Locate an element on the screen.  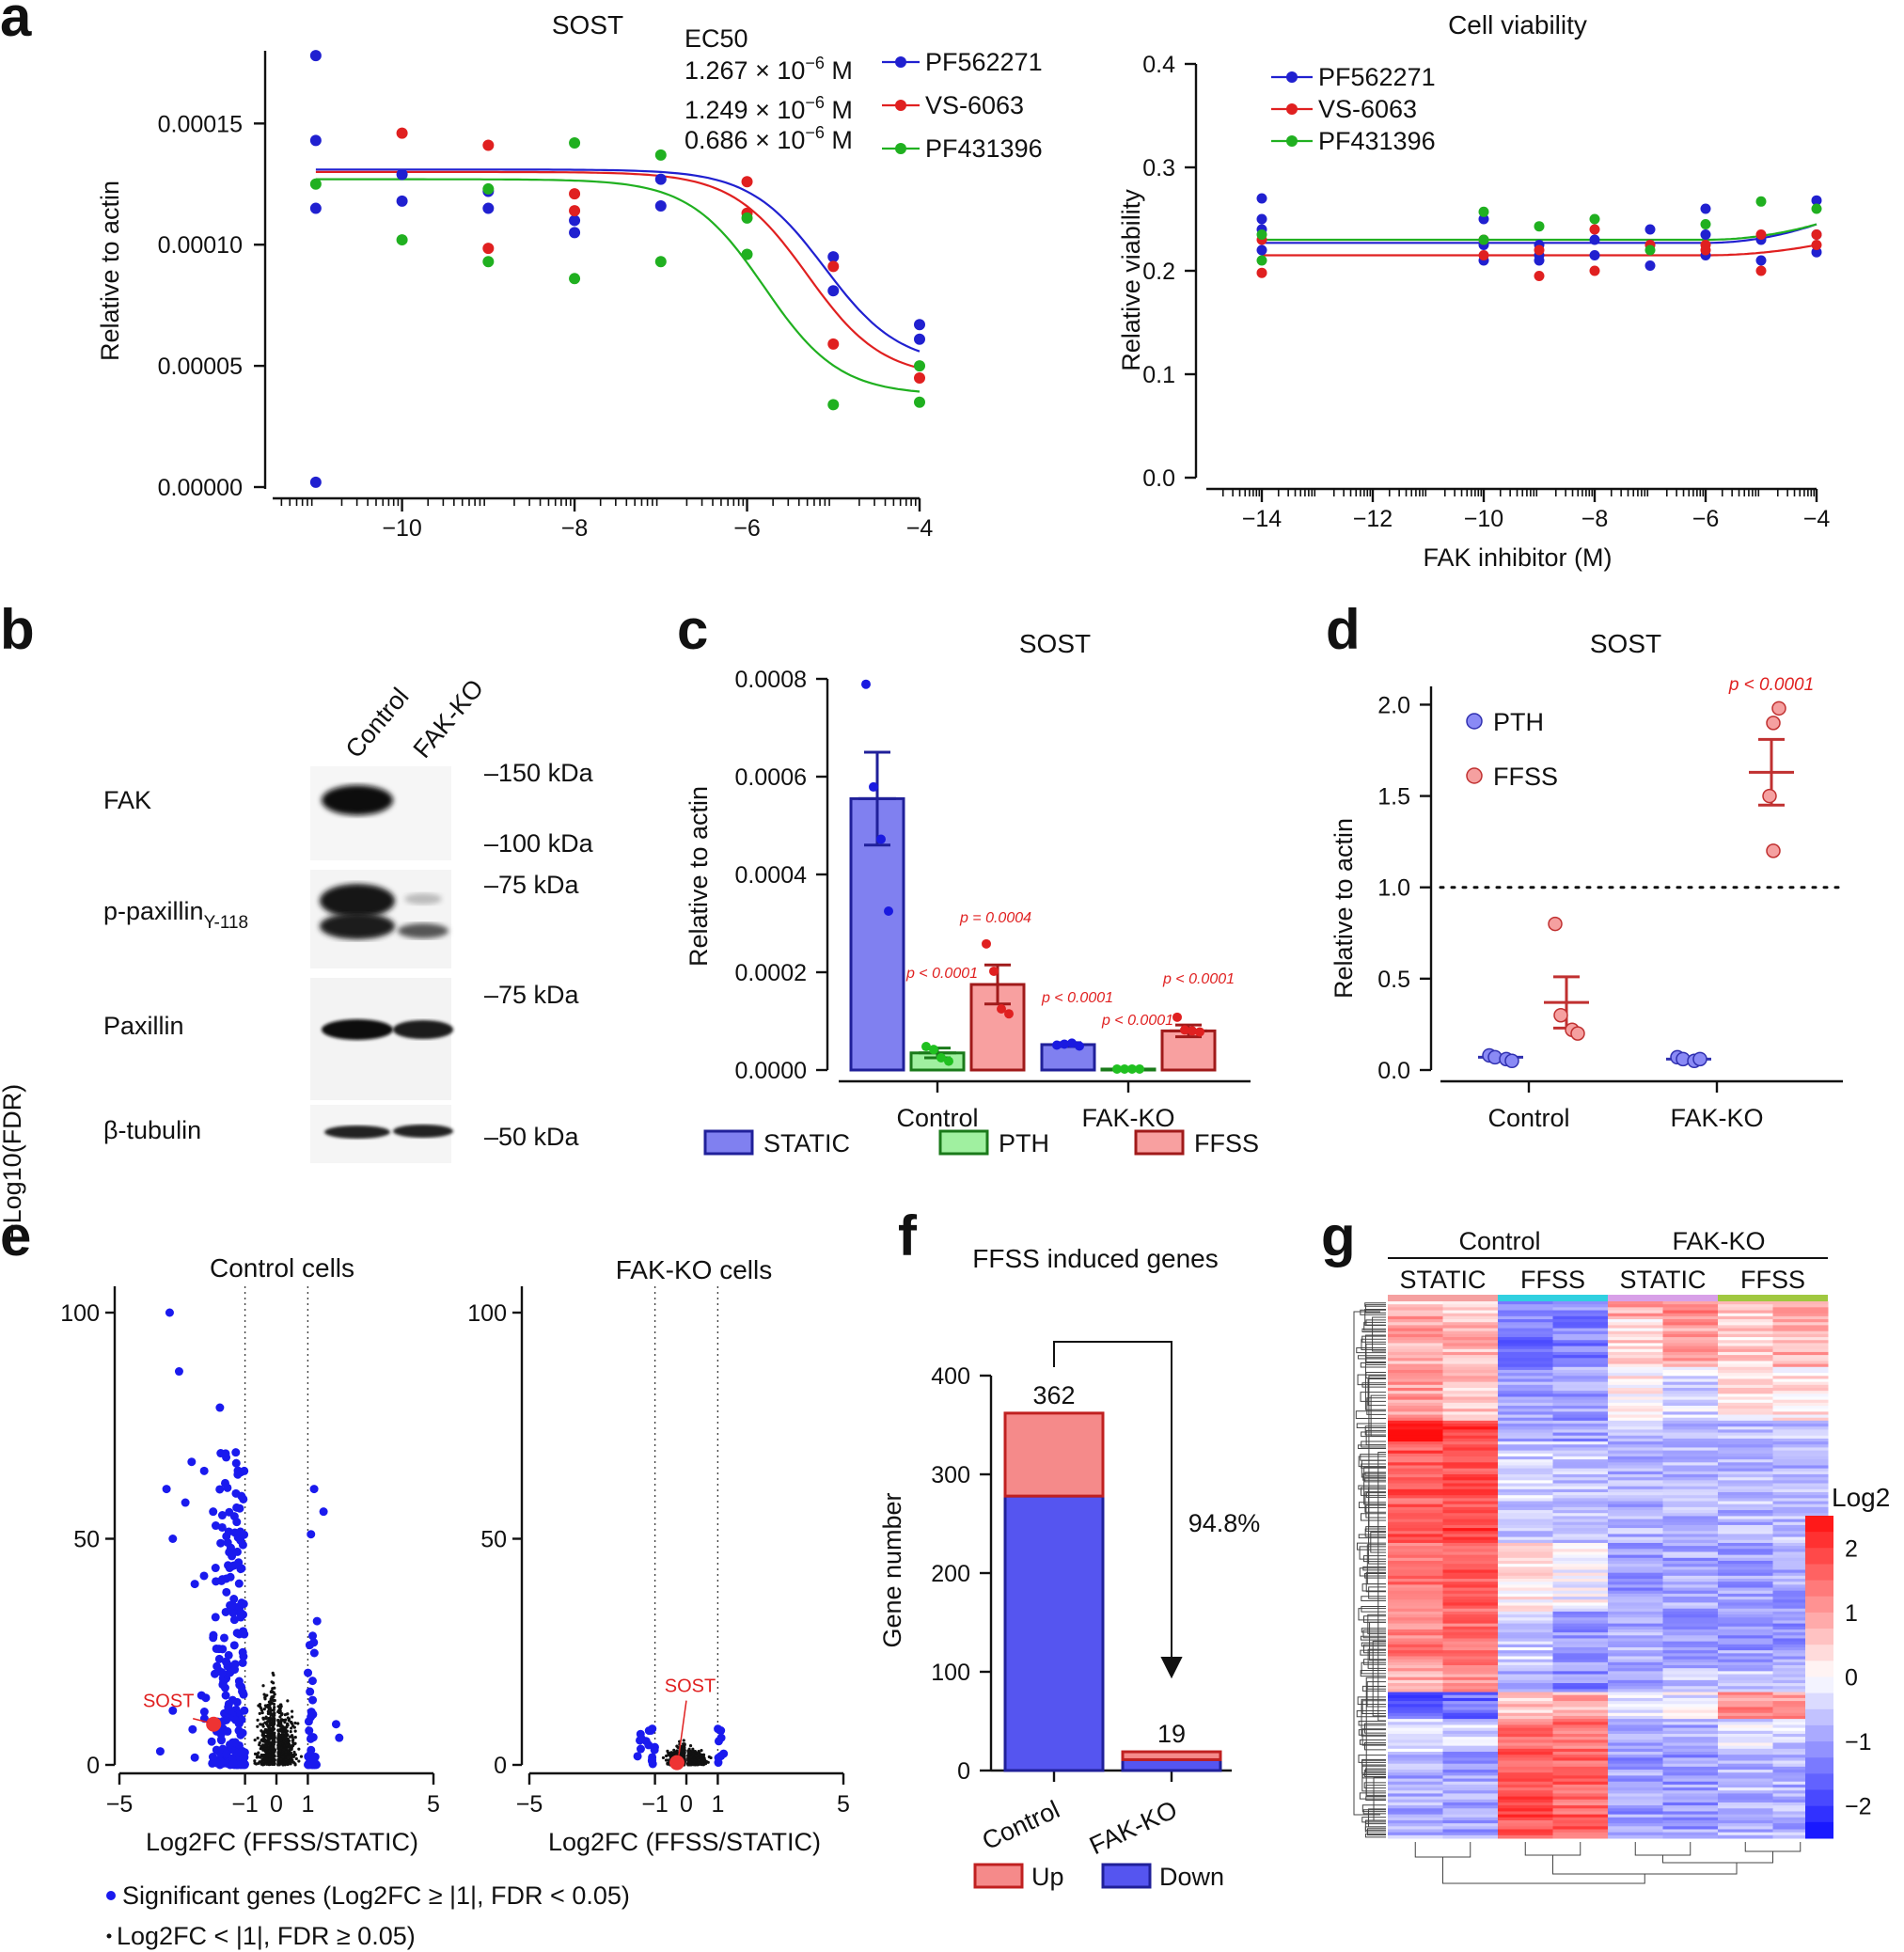
g-scale-step is located at coordinates (1819, 1701).